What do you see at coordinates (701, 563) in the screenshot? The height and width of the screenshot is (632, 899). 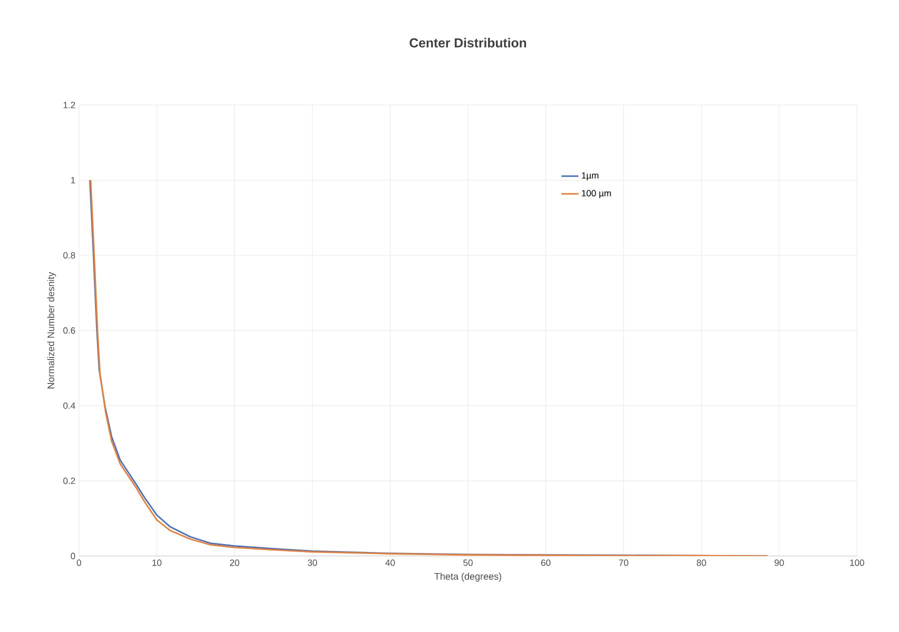 I see `x-tick-label: 80` at bounding box center [701, 563].